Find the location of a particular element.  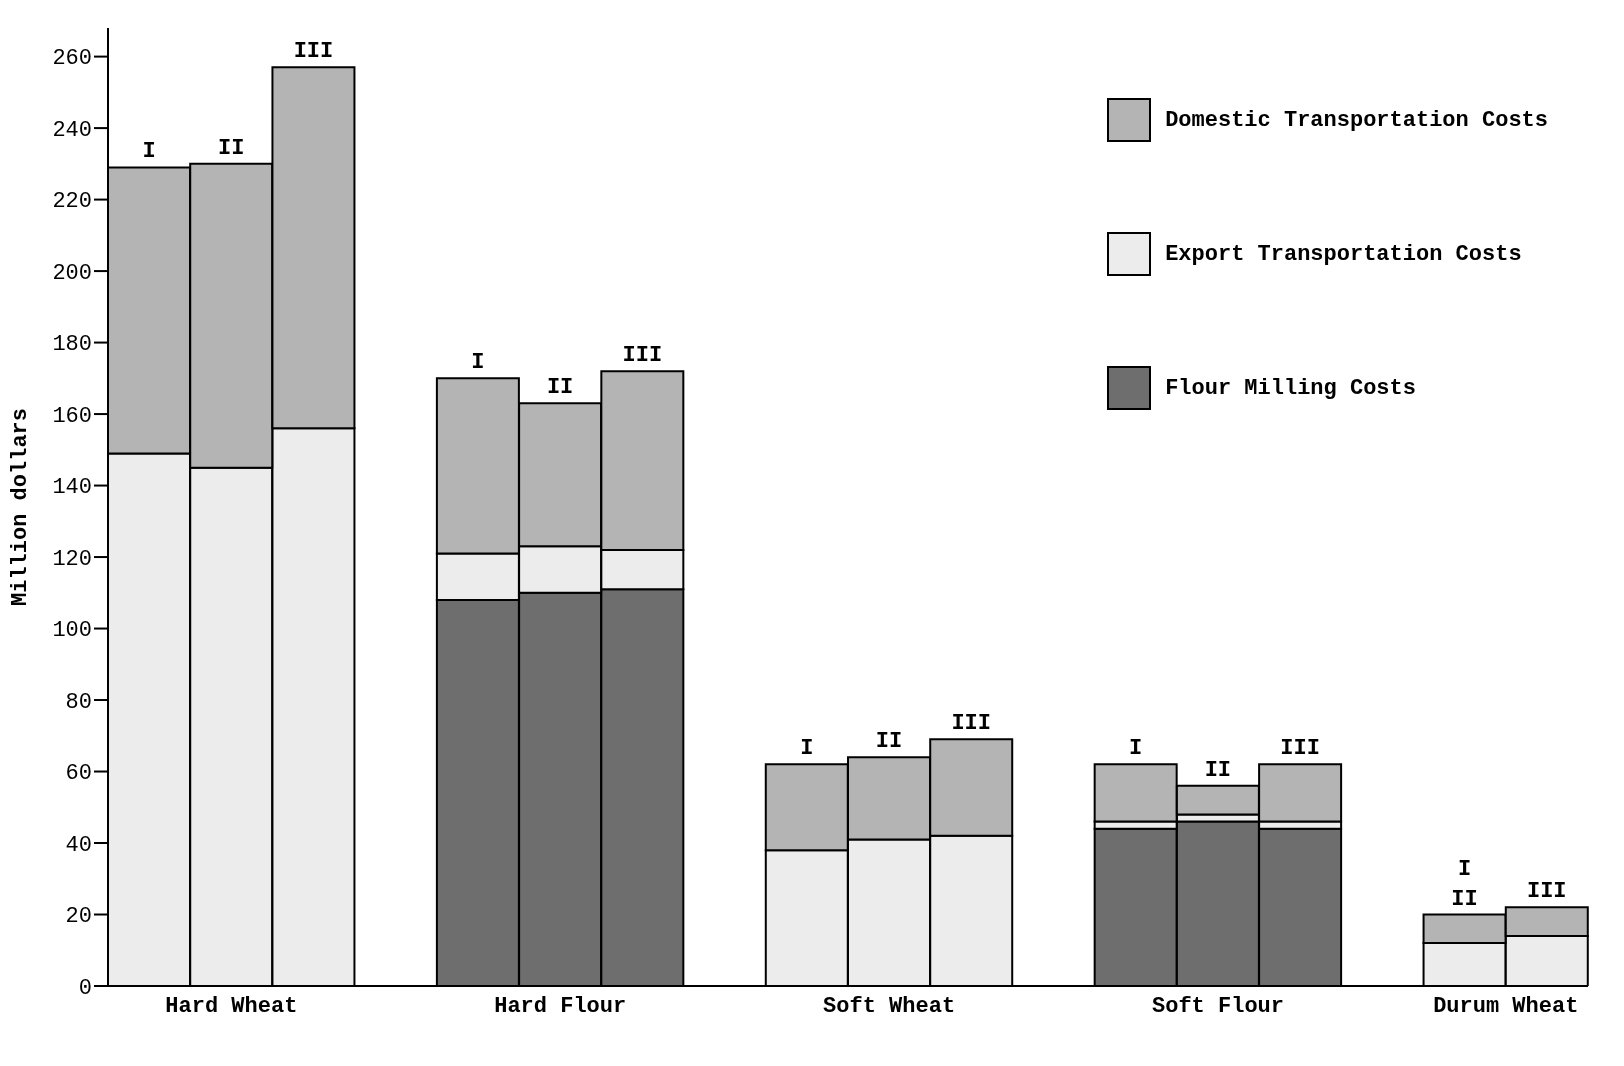

y-tick-label: 200 is located at coordinates (72, 273).